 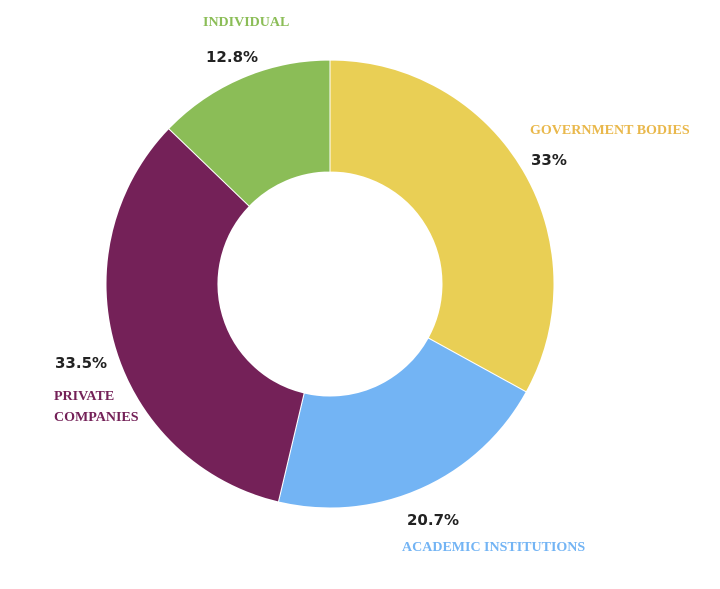 What do you see at coordinates (81, 363) in the screenshot?
I see `percent-label-private: 33.5%` at bounding box center [81, 363].